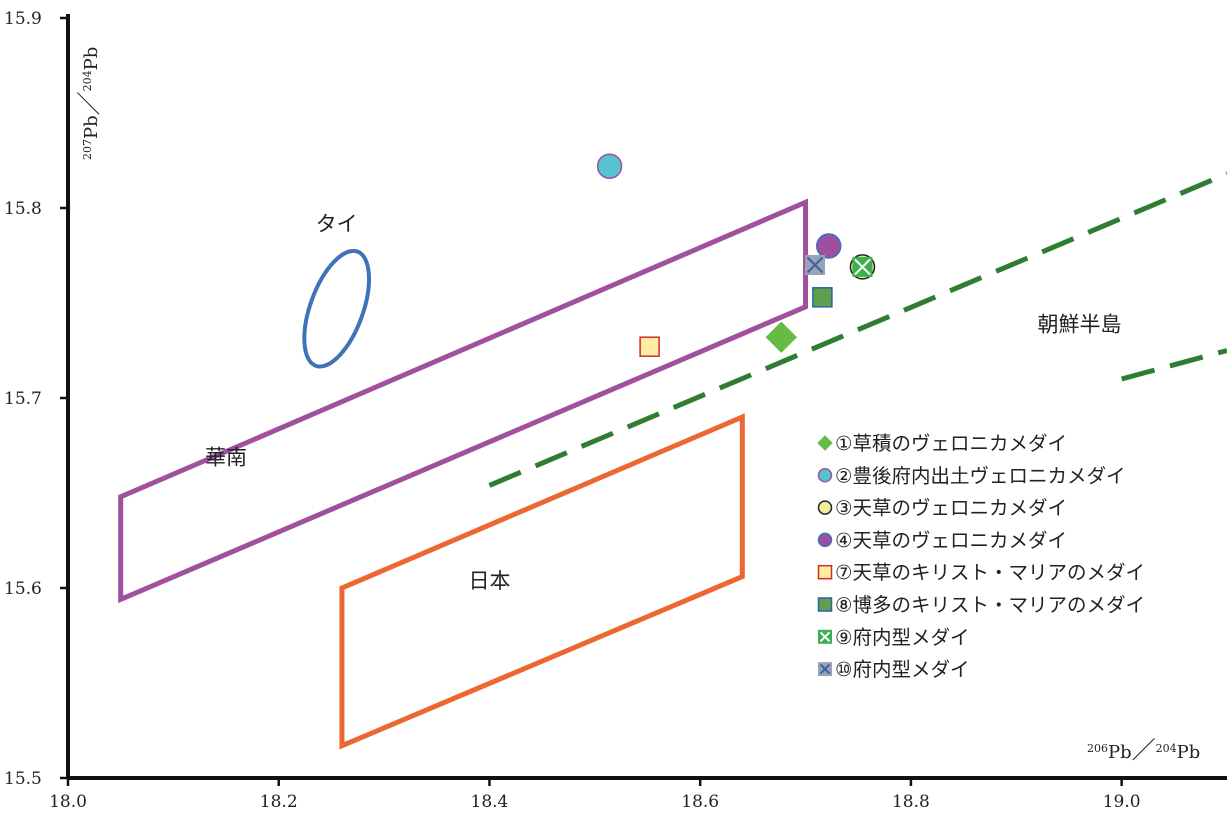 The width and height of the screenshot is (1227, 824). Describe the element at coordinates (1189, 752) in the screenshot. I see `x-axis-label-el-bottom: Pb` at that location.